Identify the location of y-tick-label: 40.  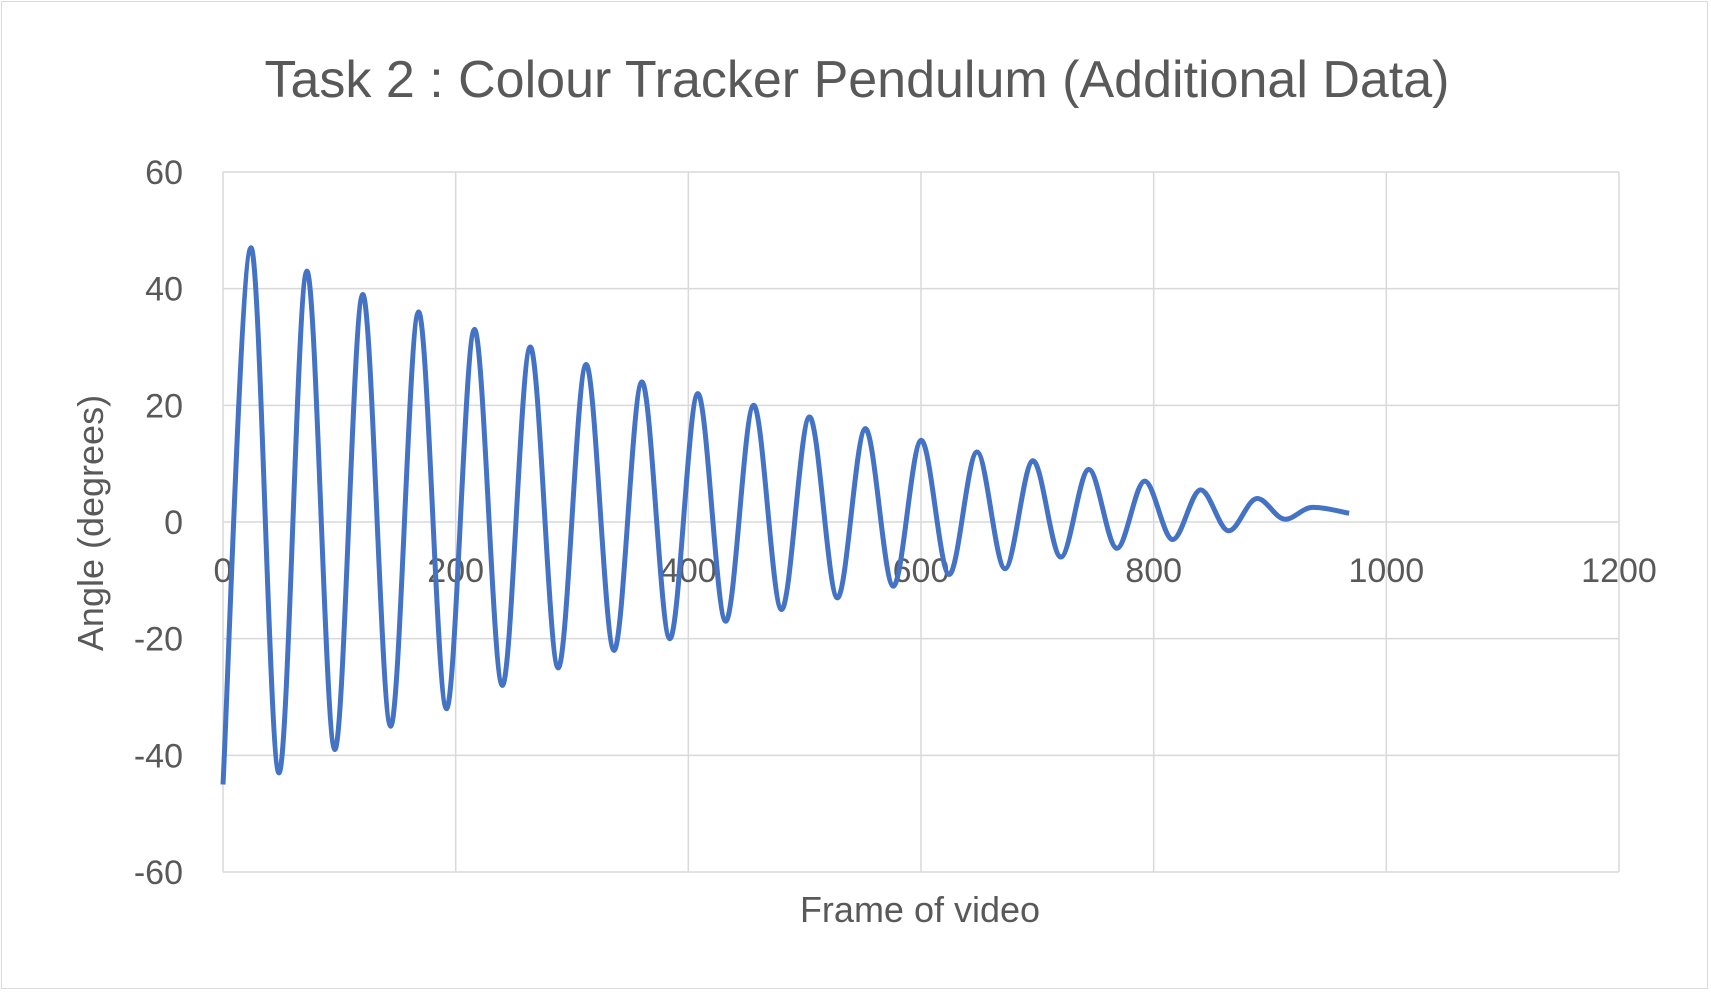
(164, 290).